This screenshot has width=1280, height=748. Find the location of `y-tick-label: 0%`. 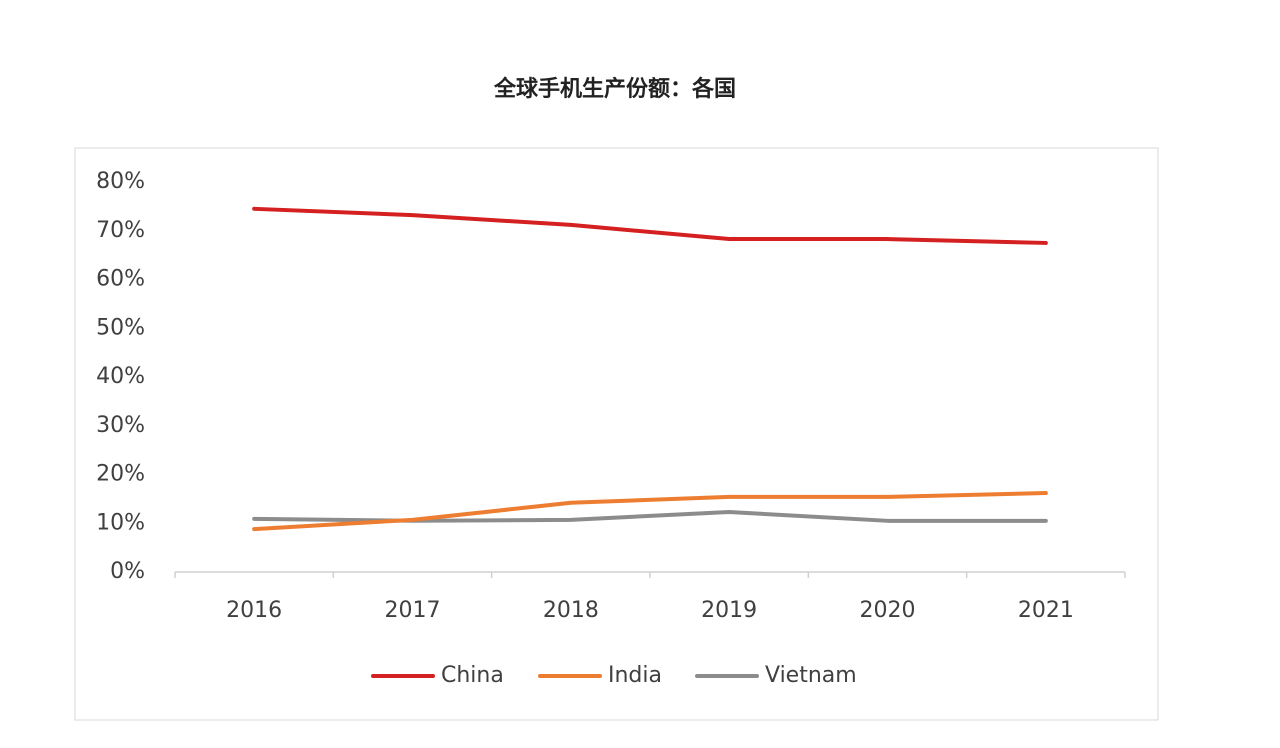

y-tick-label: 0% is located at coordinates (127, 571).